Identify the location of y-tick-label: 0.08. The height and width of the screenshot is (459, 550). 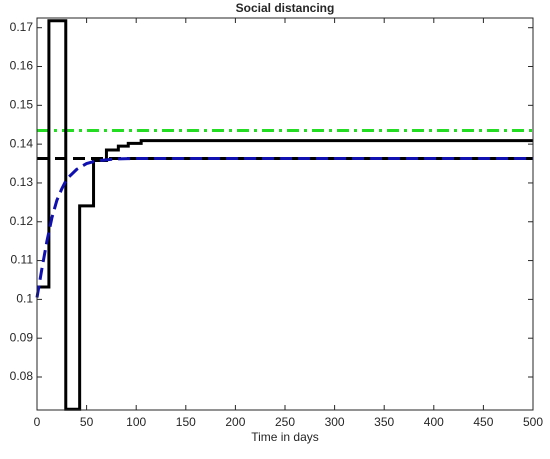
(22, 376).